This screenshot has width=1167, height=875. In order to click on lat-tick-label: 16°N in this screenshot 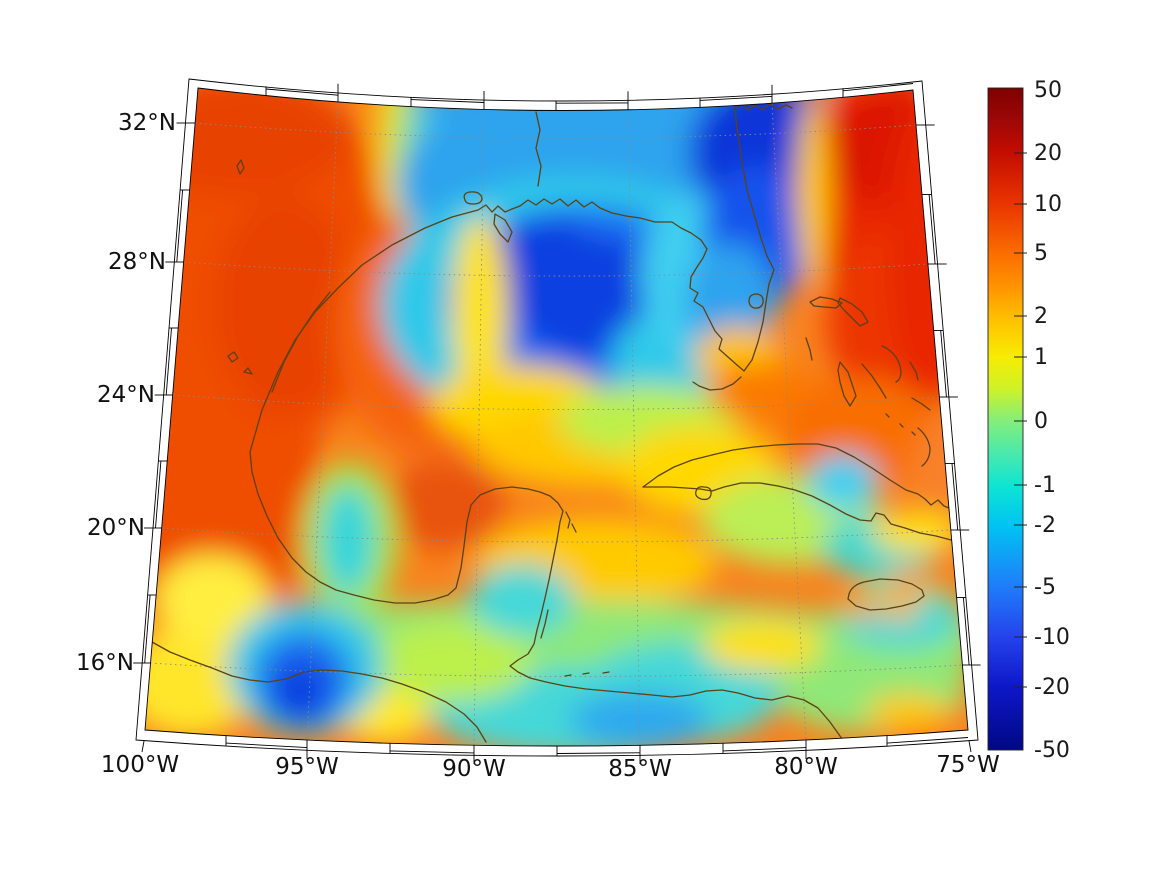, I will do `click(105, 663)`.